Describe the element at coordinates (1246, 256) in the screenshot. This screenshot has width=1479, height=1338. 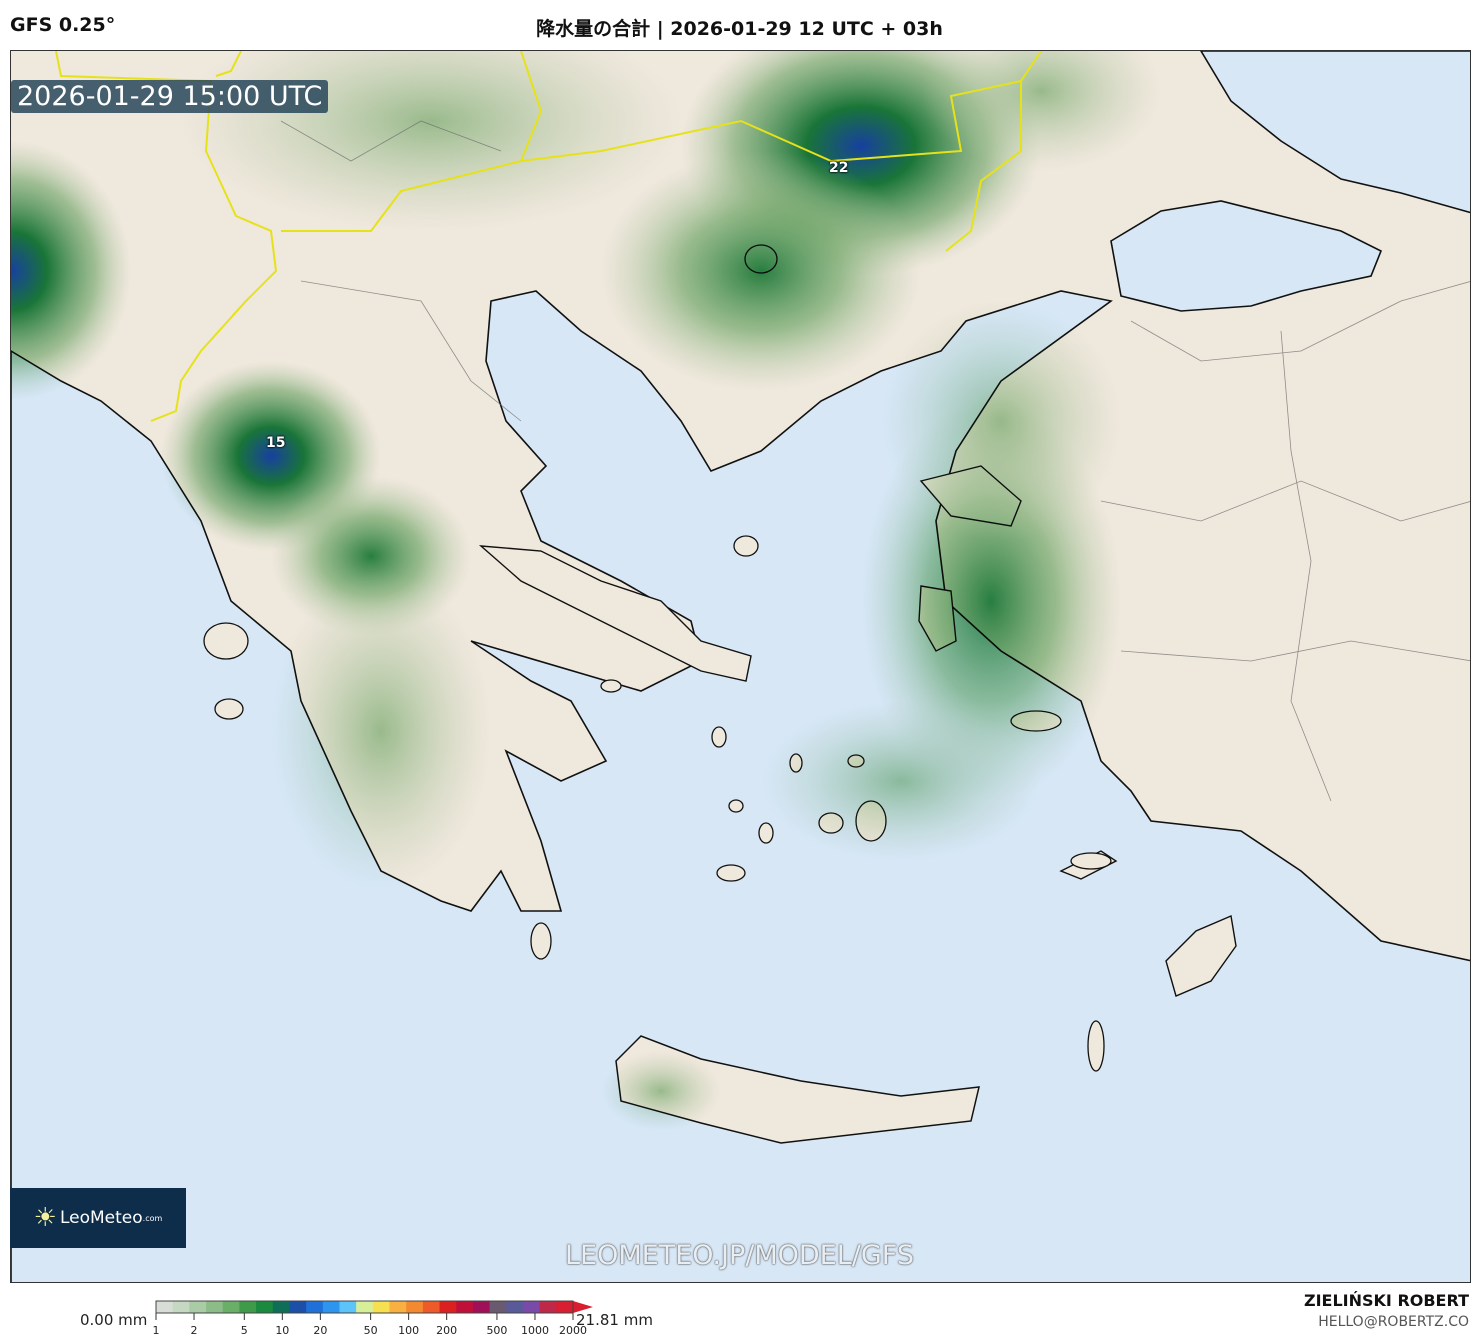
I see `sea-of-marmara` at that location.